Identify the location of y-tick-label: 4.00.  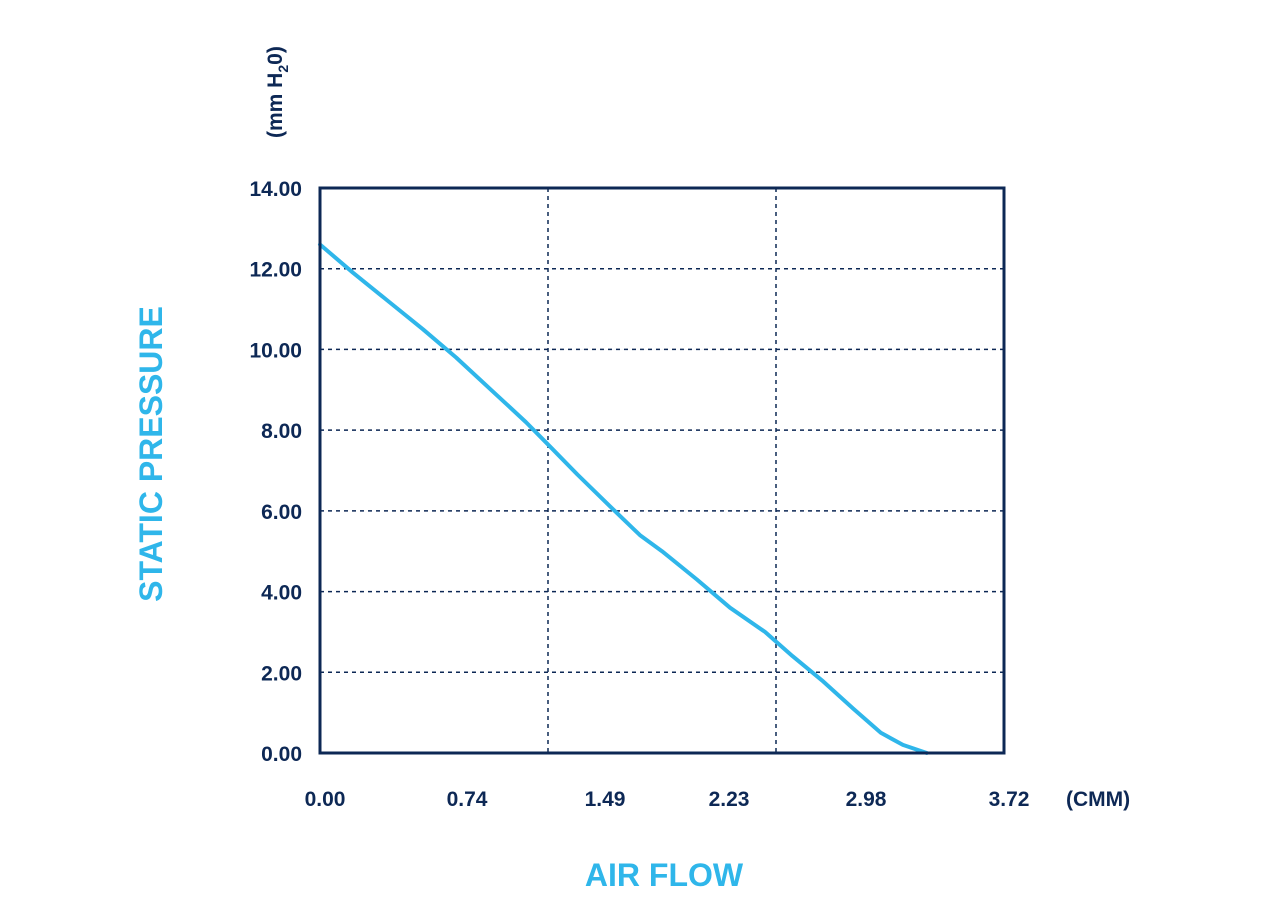
(281, 593).